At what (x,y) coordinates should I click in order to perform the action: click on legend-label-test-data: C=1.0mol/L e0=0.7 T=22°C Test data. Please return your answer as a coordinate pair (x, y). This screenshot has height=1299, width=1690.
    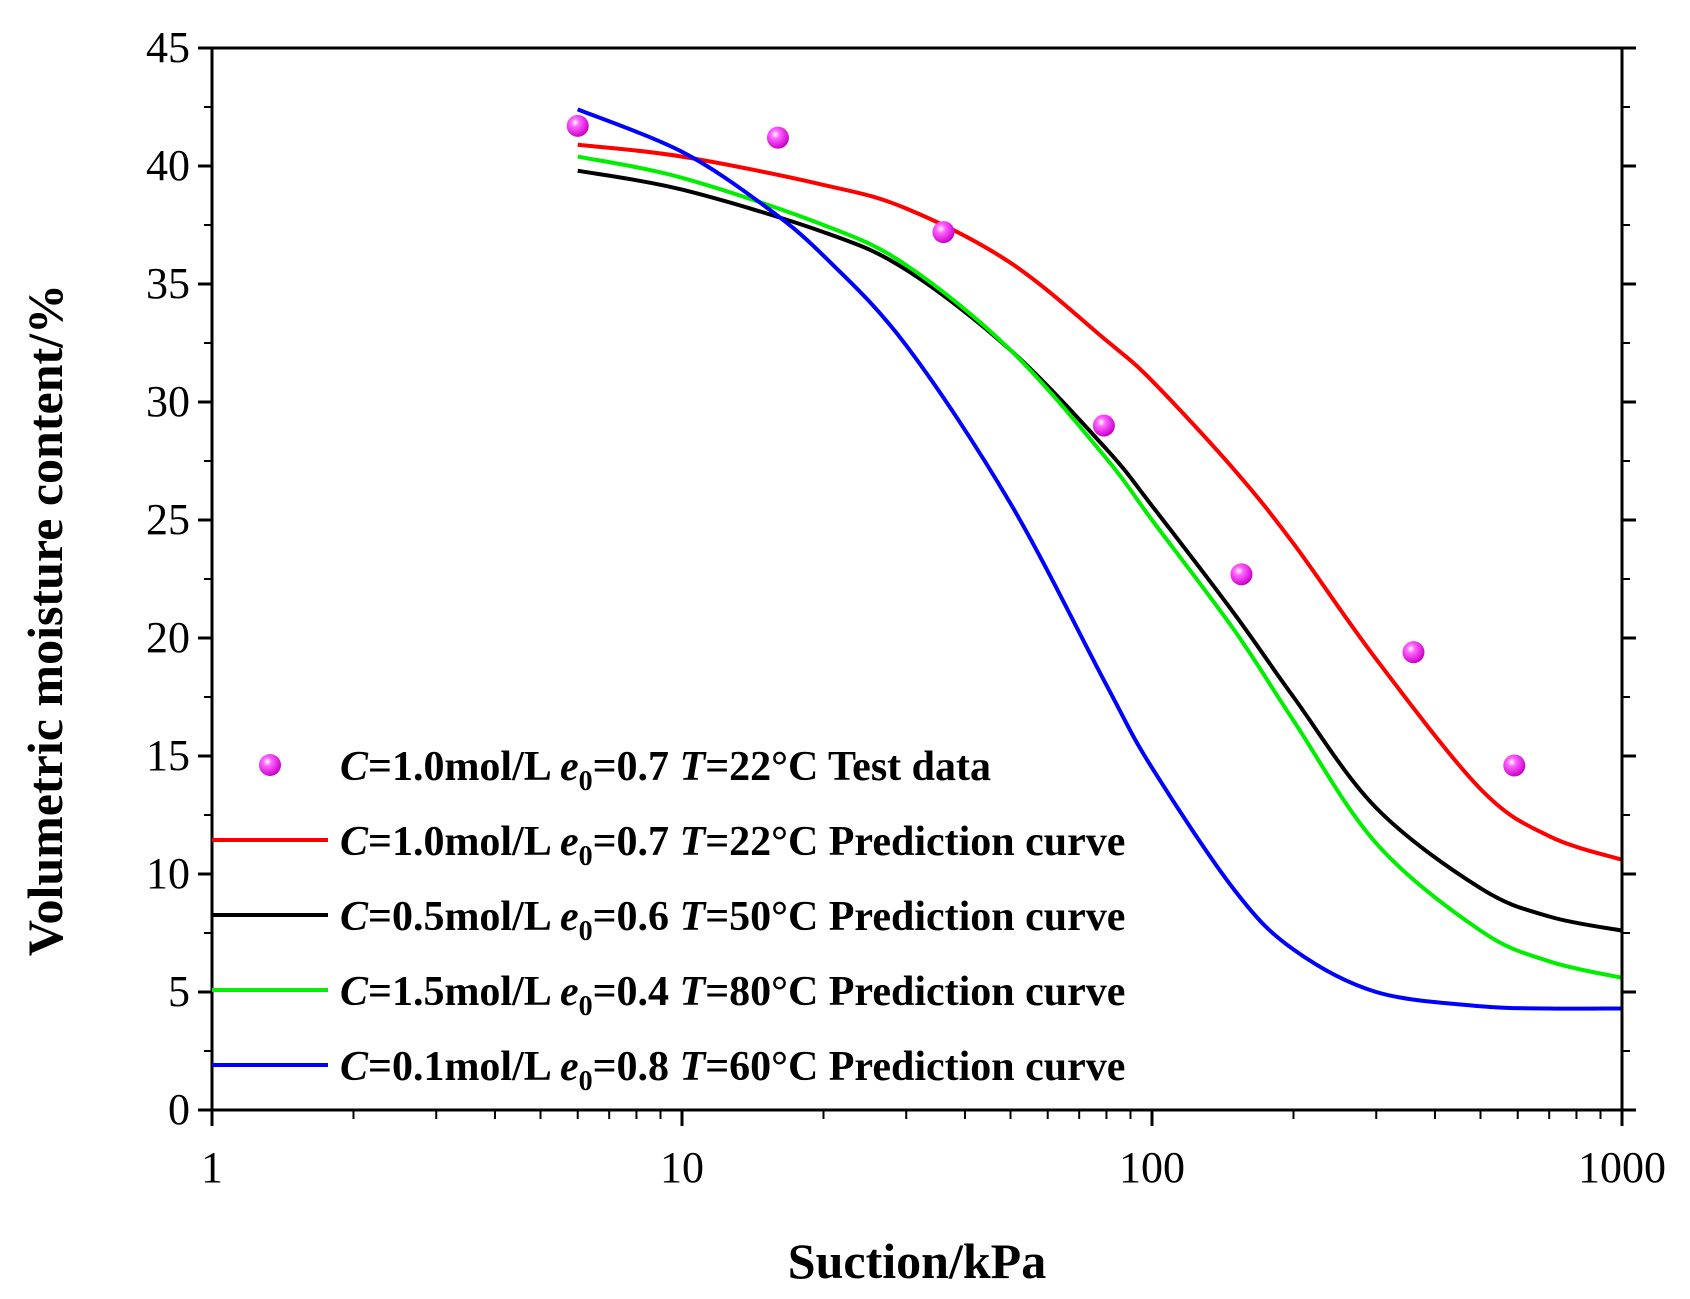
    Looking at the image, I should click on (665, 770).